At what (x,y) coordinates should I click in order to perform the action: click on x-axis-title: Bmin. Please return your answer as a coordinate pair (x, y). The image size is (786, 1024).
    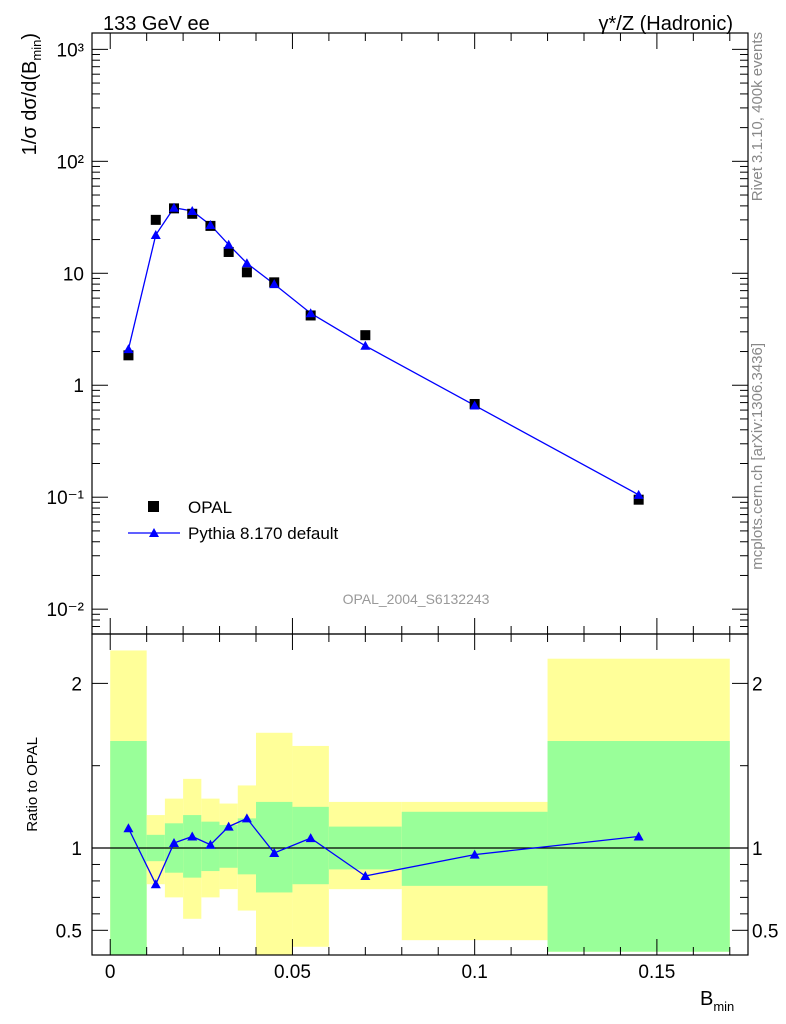
    Looking at the image, I should click on (717, 1001).